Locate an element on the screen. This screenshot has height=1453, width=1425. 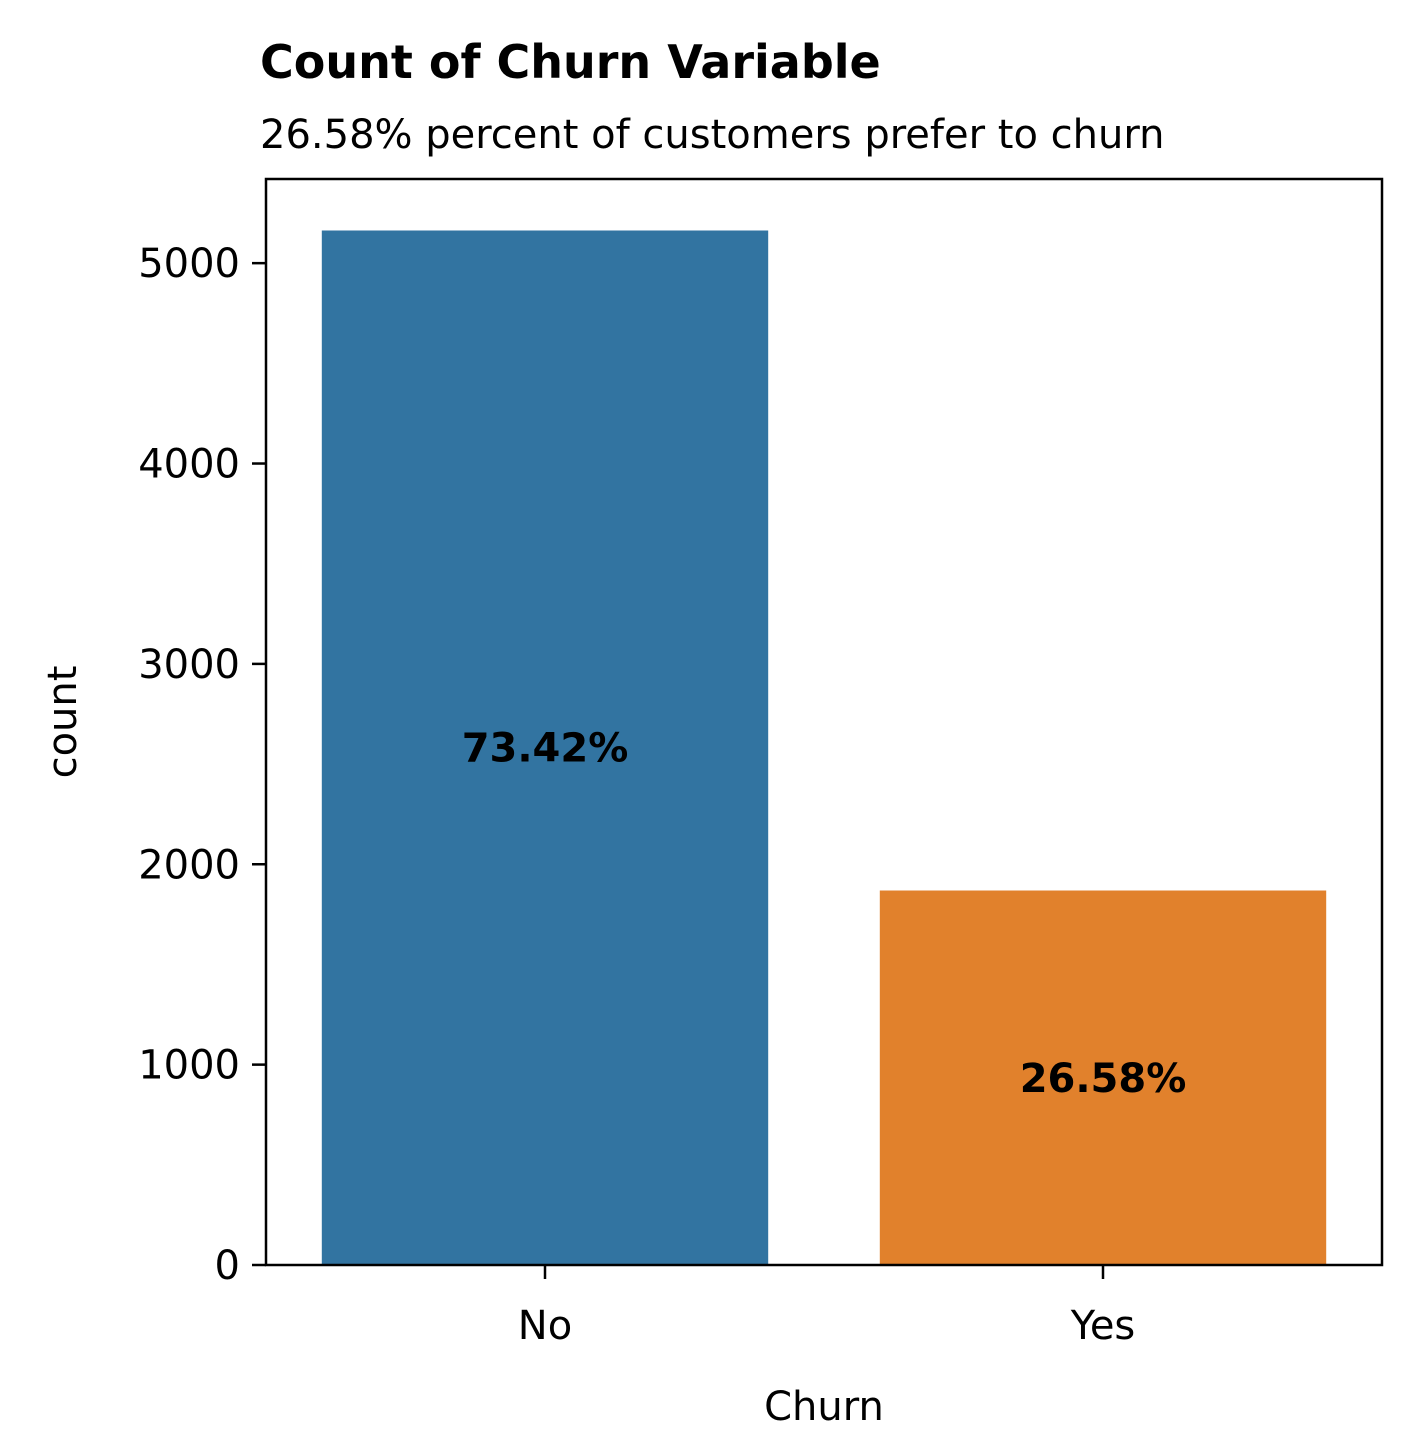
x-axis-label: Churn is located at coordinates (824, 1407).